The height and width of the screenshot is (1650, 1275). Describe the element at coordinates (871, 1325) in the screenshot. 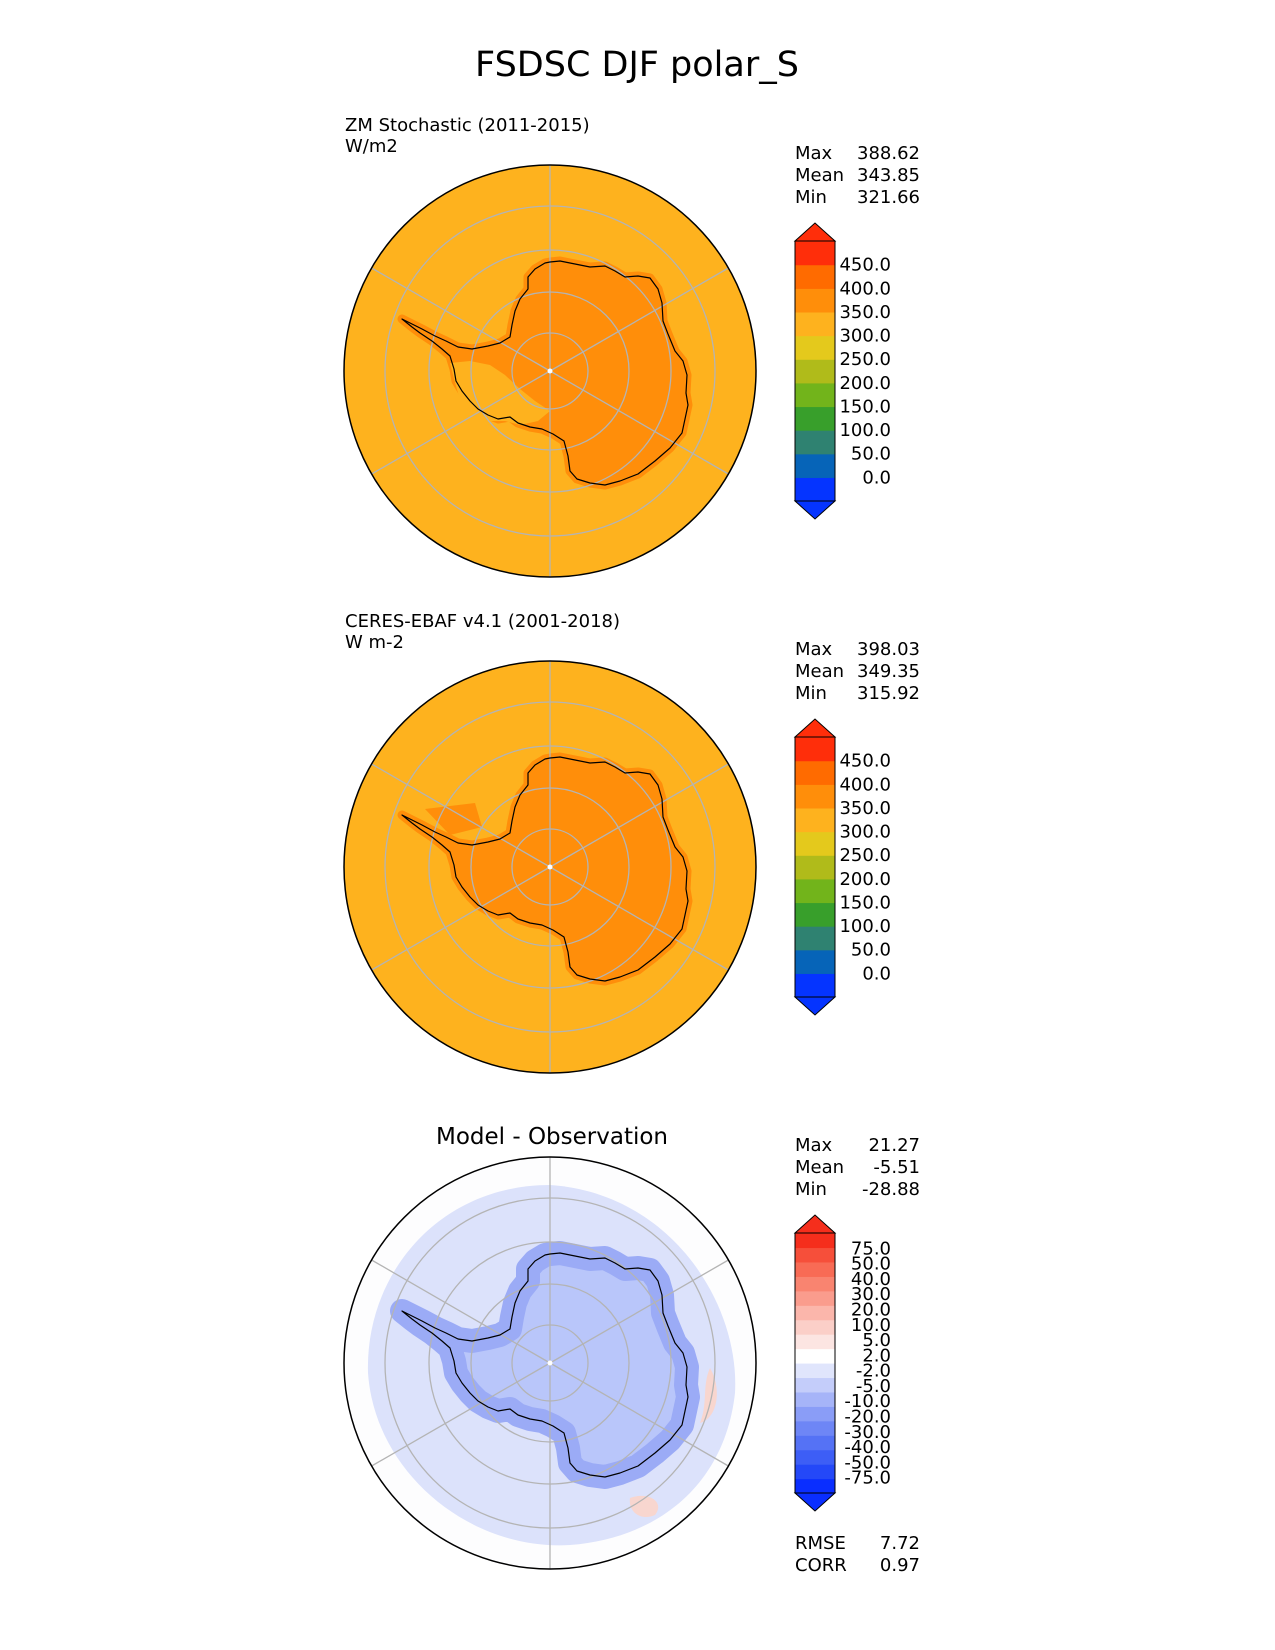

I see `colorbar-tick-label: 10.0` at that location.